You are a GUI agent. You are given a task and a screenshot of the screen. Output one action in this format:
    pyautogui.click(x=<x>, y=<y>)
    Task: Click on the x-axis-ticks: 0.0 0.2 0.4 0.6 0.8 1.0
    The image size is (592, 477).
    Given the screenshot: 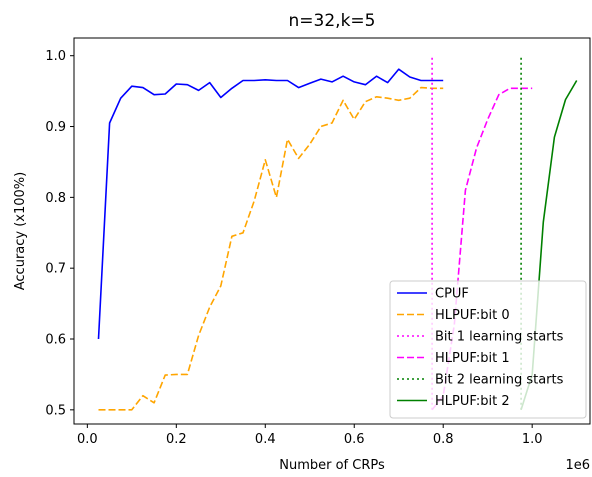 What is the action you would take?
    pyautogui.click(x=310, y=435)
    